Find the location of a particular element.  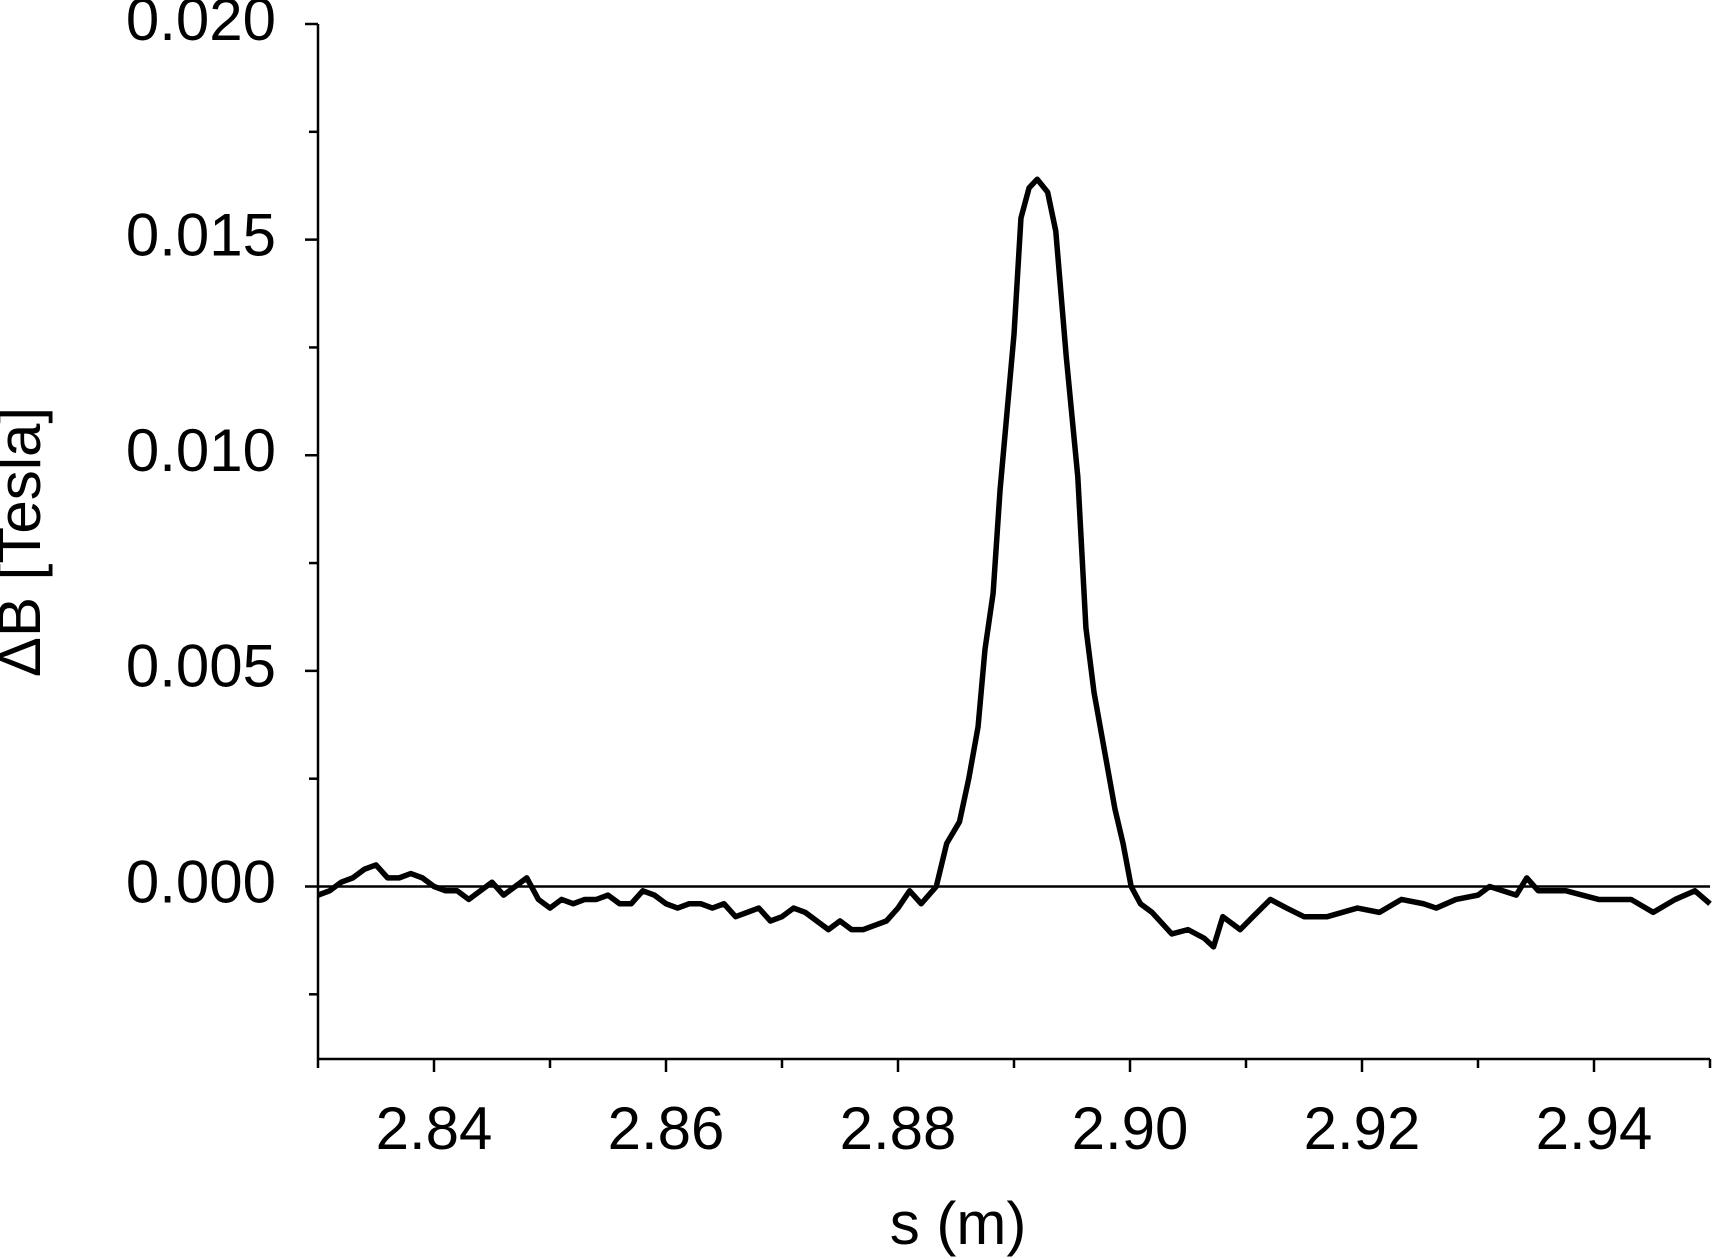

x-tick-label: 2.88 is located at coordinates (898, 1128).